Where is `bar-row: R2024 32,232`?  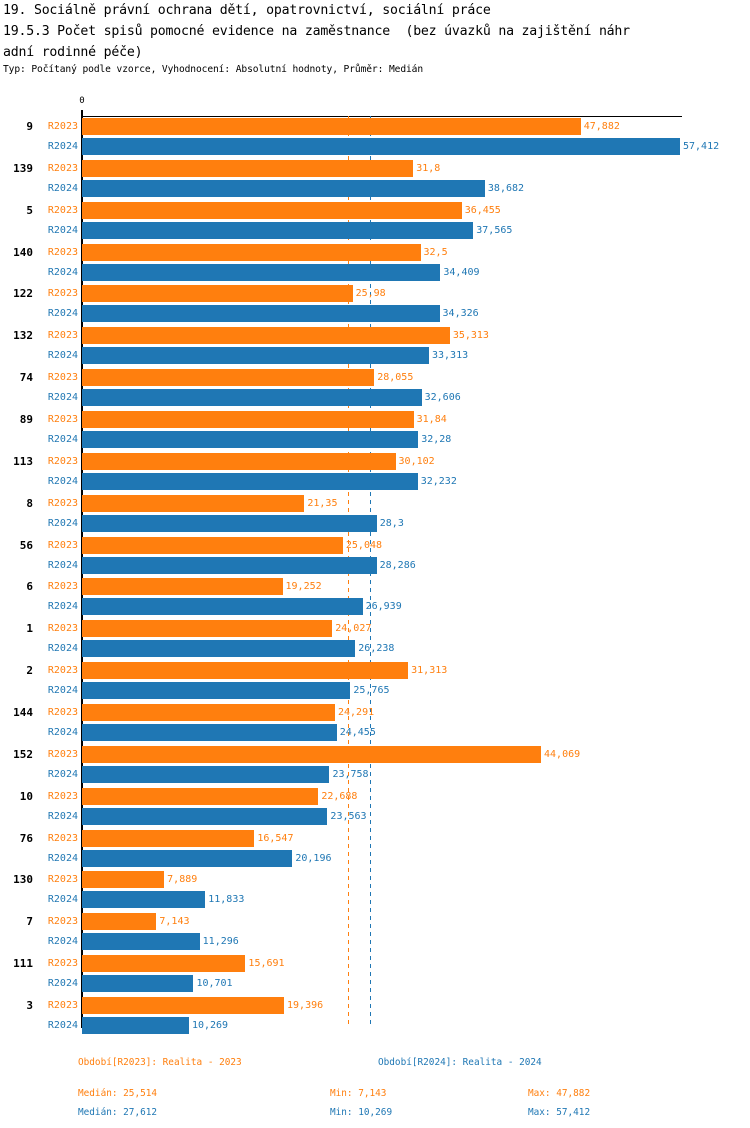 bar-row: R2024 32,232 is located at coordinates (375, 481).